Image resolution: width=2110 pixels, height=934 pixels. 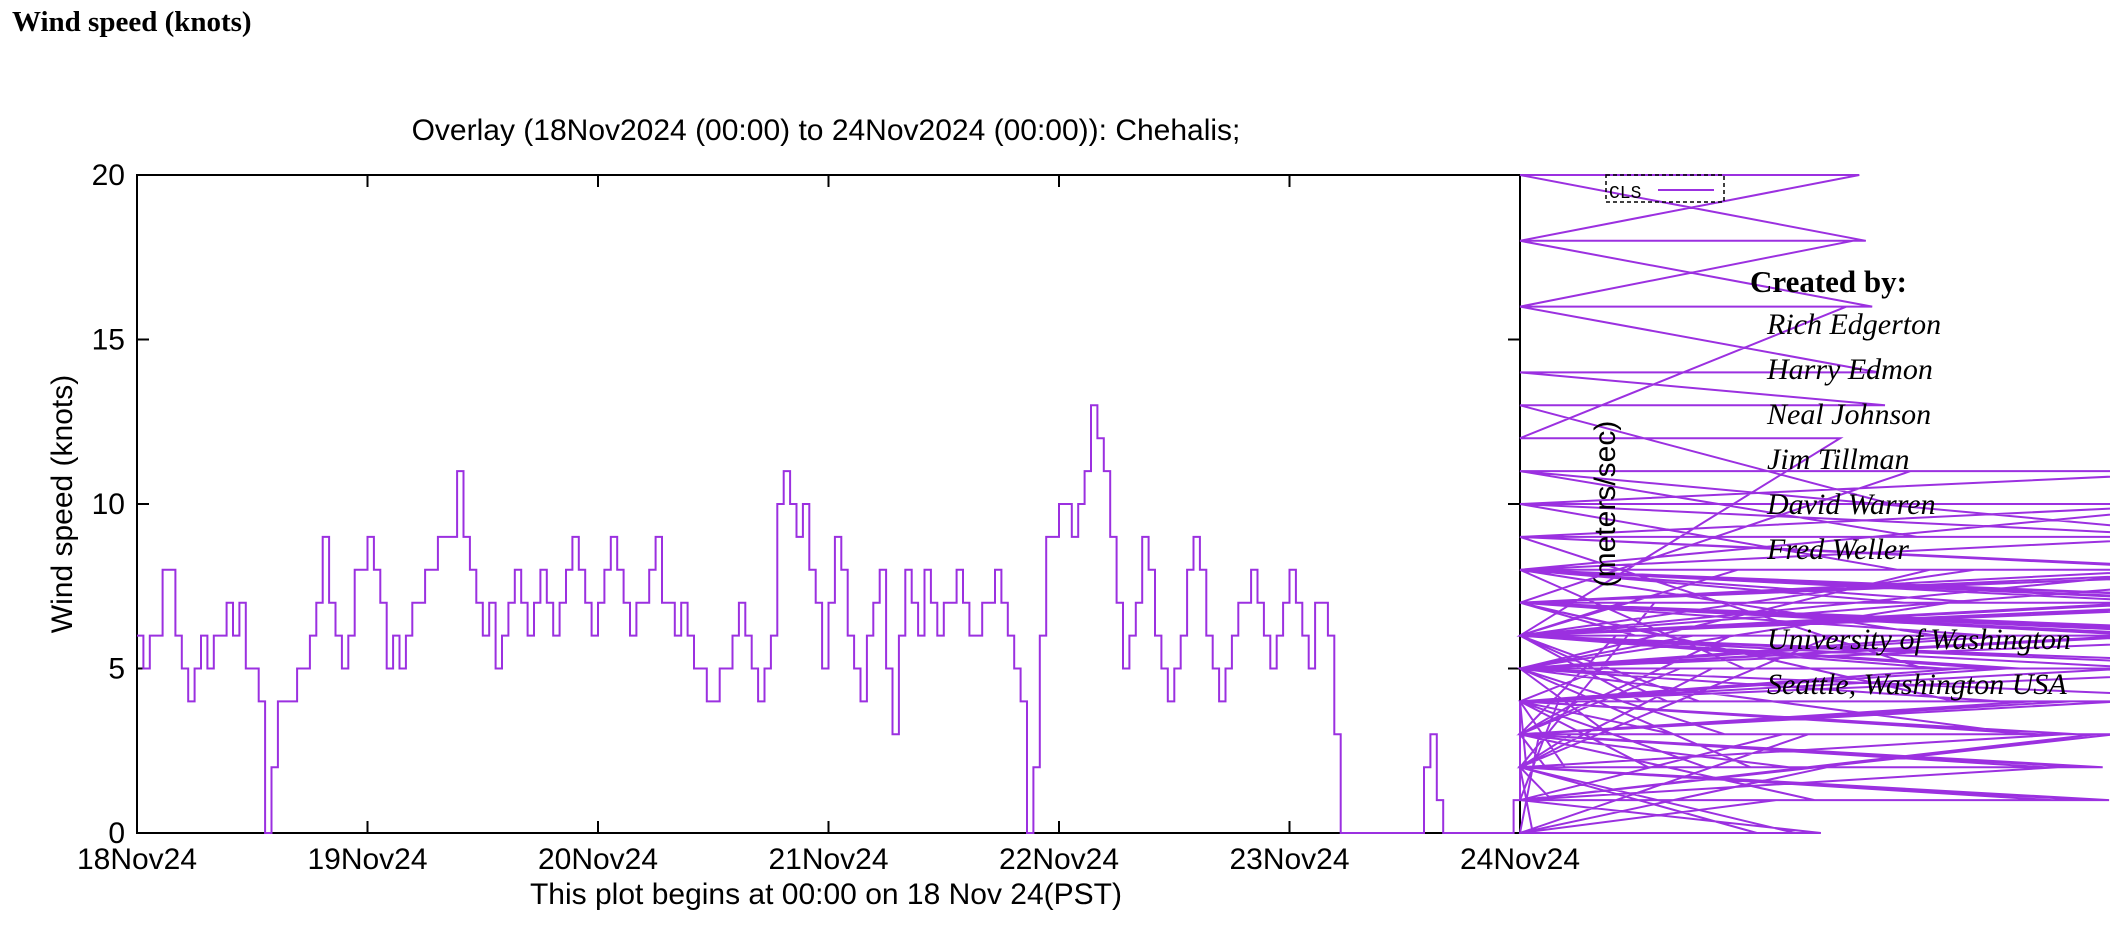 I want to click on y-tick-label: 5, so click(x=116, y=669).